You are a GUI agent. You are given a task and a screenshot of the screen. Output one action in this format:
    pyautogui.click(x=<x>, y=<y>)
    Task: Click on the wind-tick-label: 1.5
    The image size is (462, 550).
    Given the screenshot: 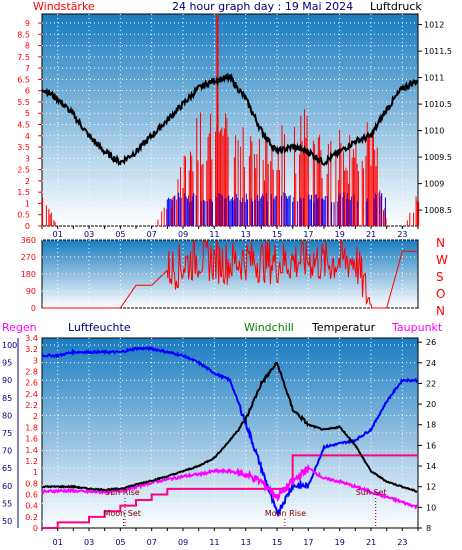 What is the action you would take?
    pyautogui.click(x=23, y=192)
    